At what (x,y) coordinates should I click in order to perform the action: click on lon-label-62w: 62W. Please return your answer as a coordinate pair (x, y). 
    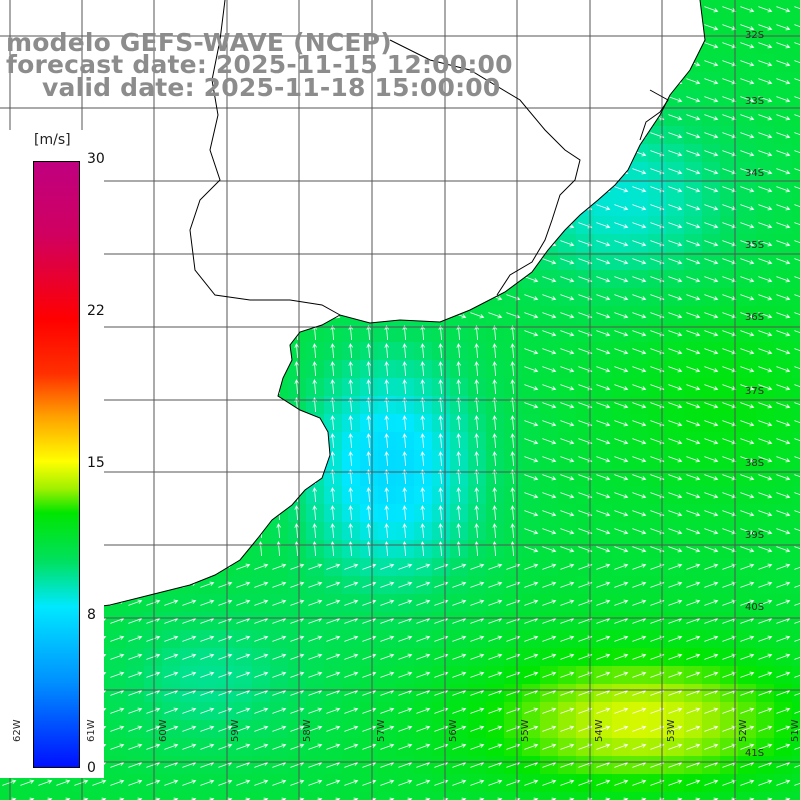
    Looking at the image, I should click on (17, 730).